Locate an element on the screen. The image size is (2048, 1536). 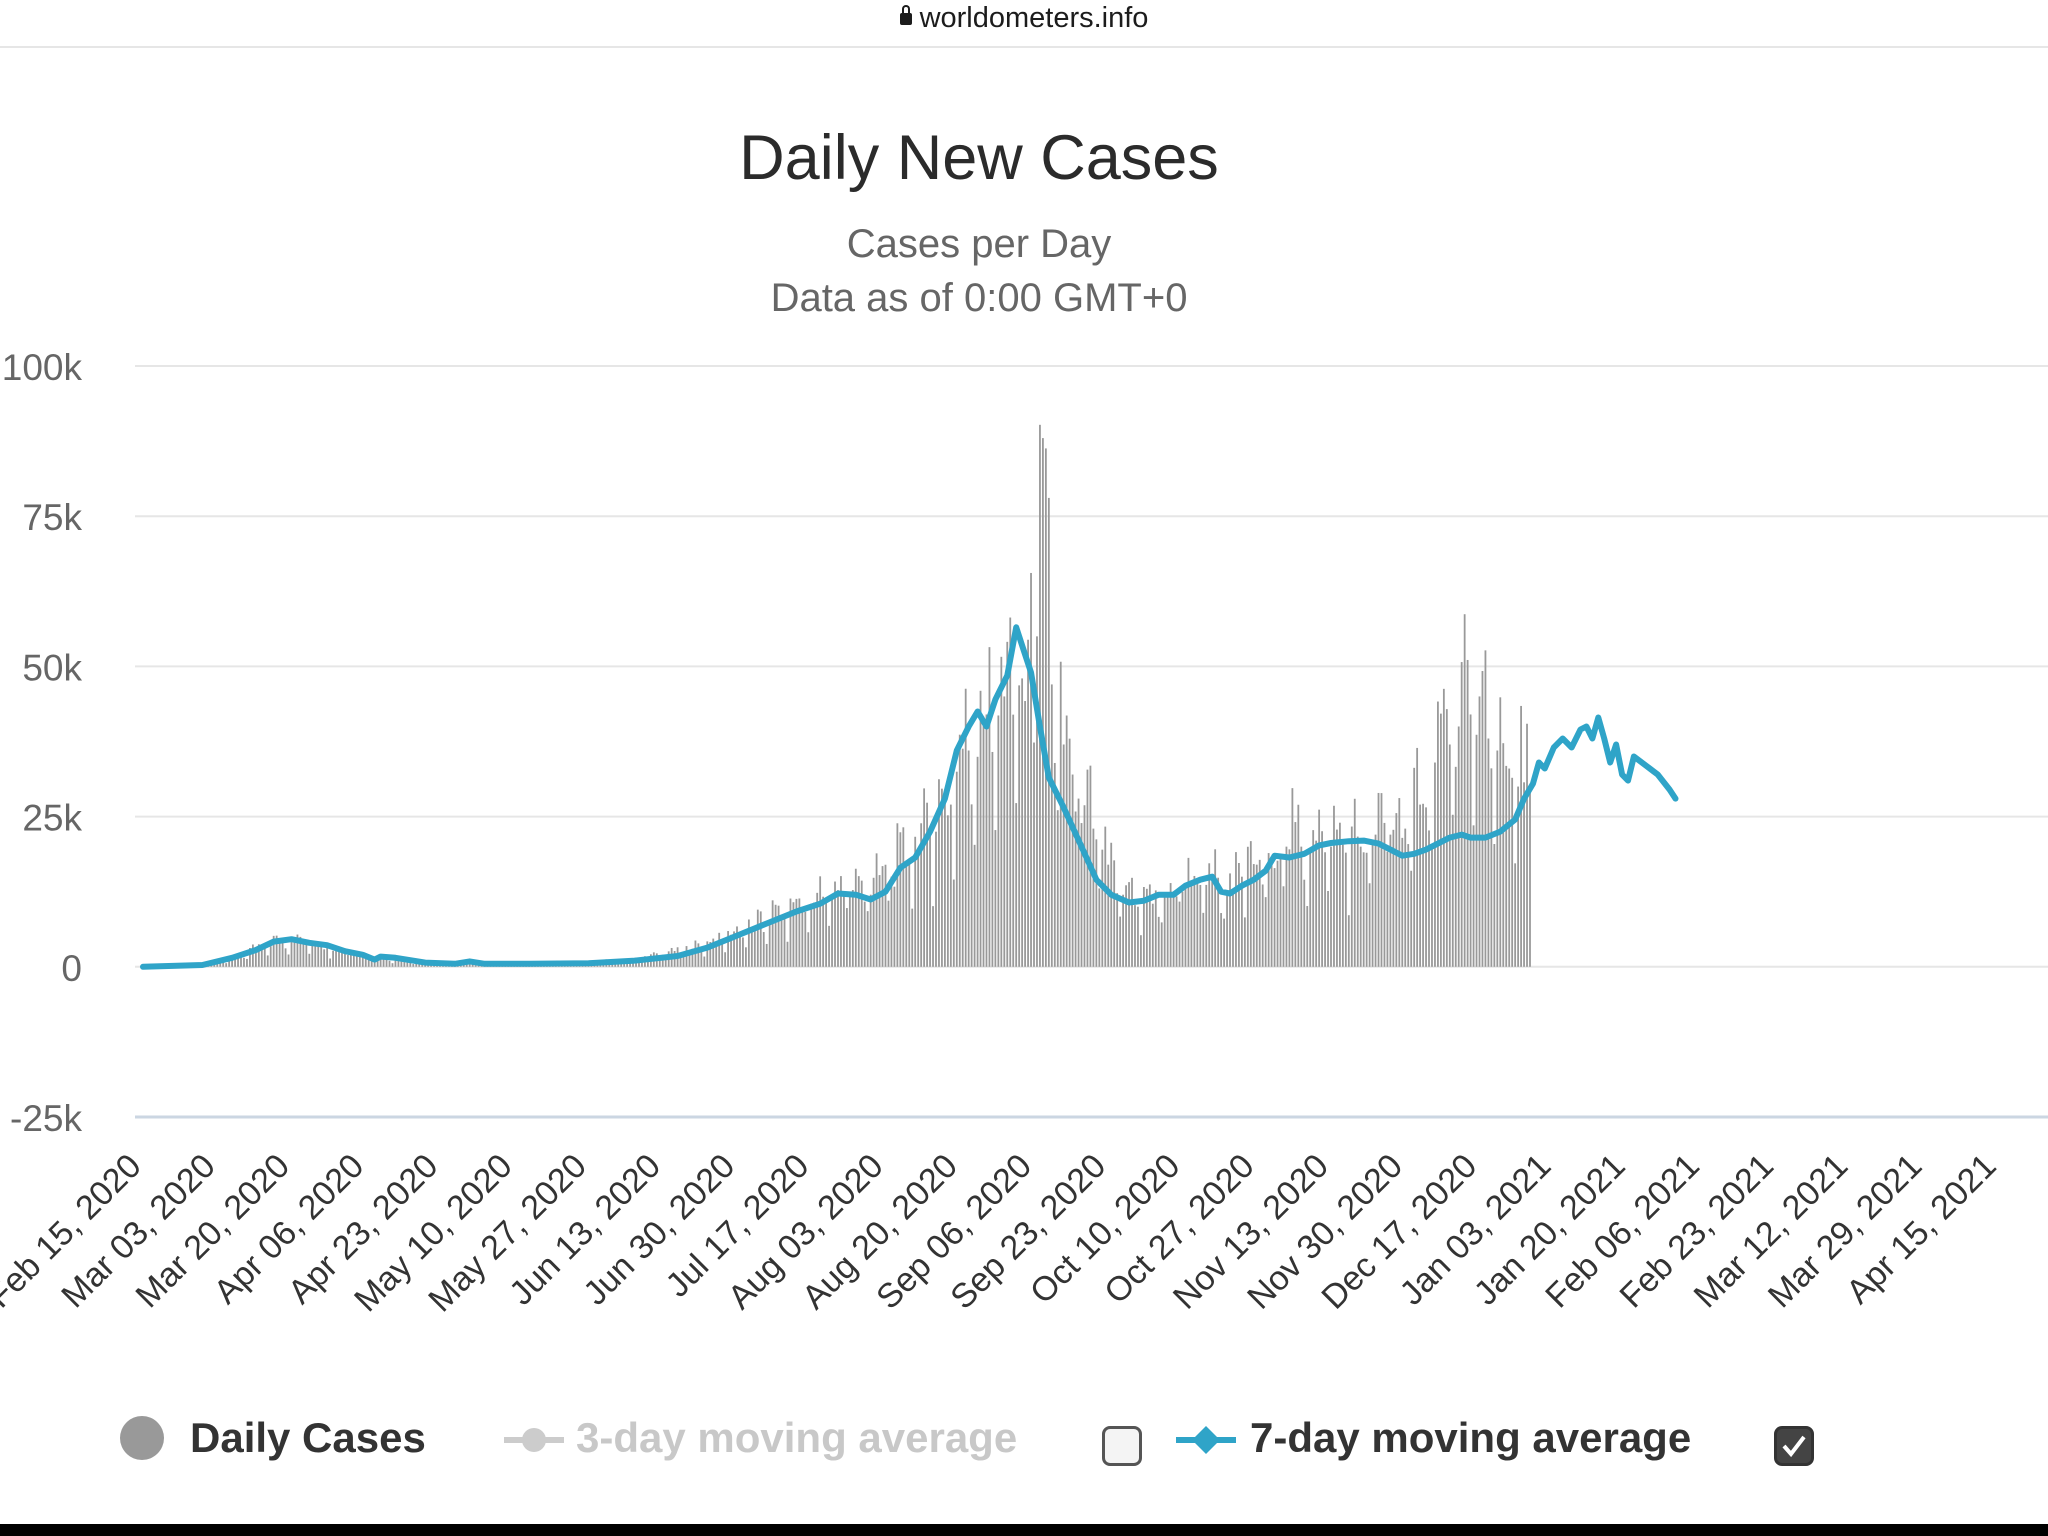
checkbox-3-day-average is located at coordinates (1122, 1446).